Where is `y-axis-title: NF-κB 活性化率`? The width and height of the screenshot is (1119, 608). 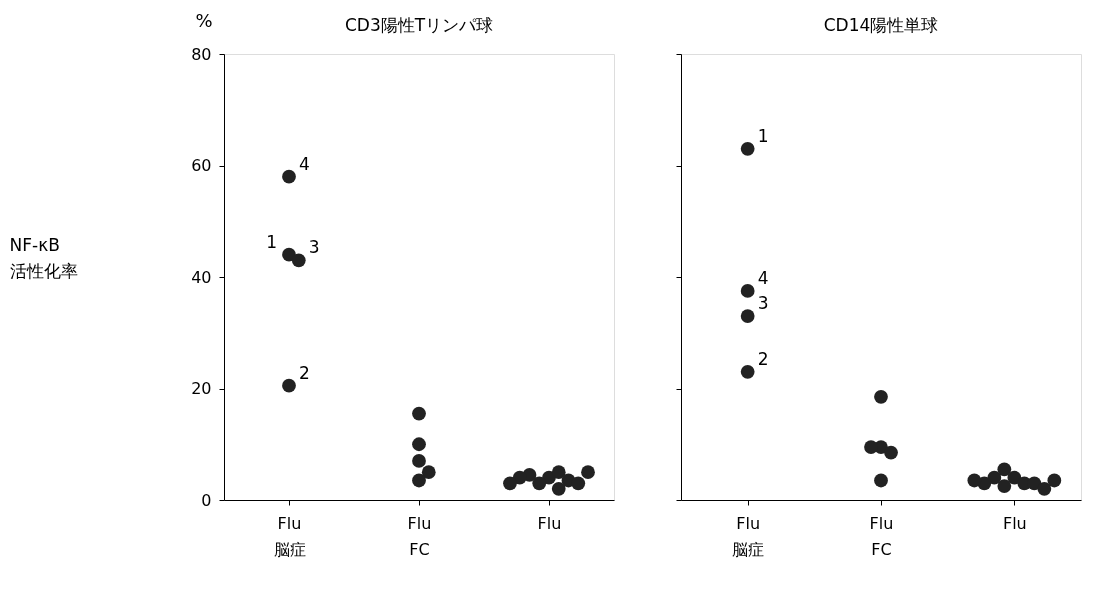
y-axis-title: NF-κB 活性化率 is located at coordinates (43, 257).